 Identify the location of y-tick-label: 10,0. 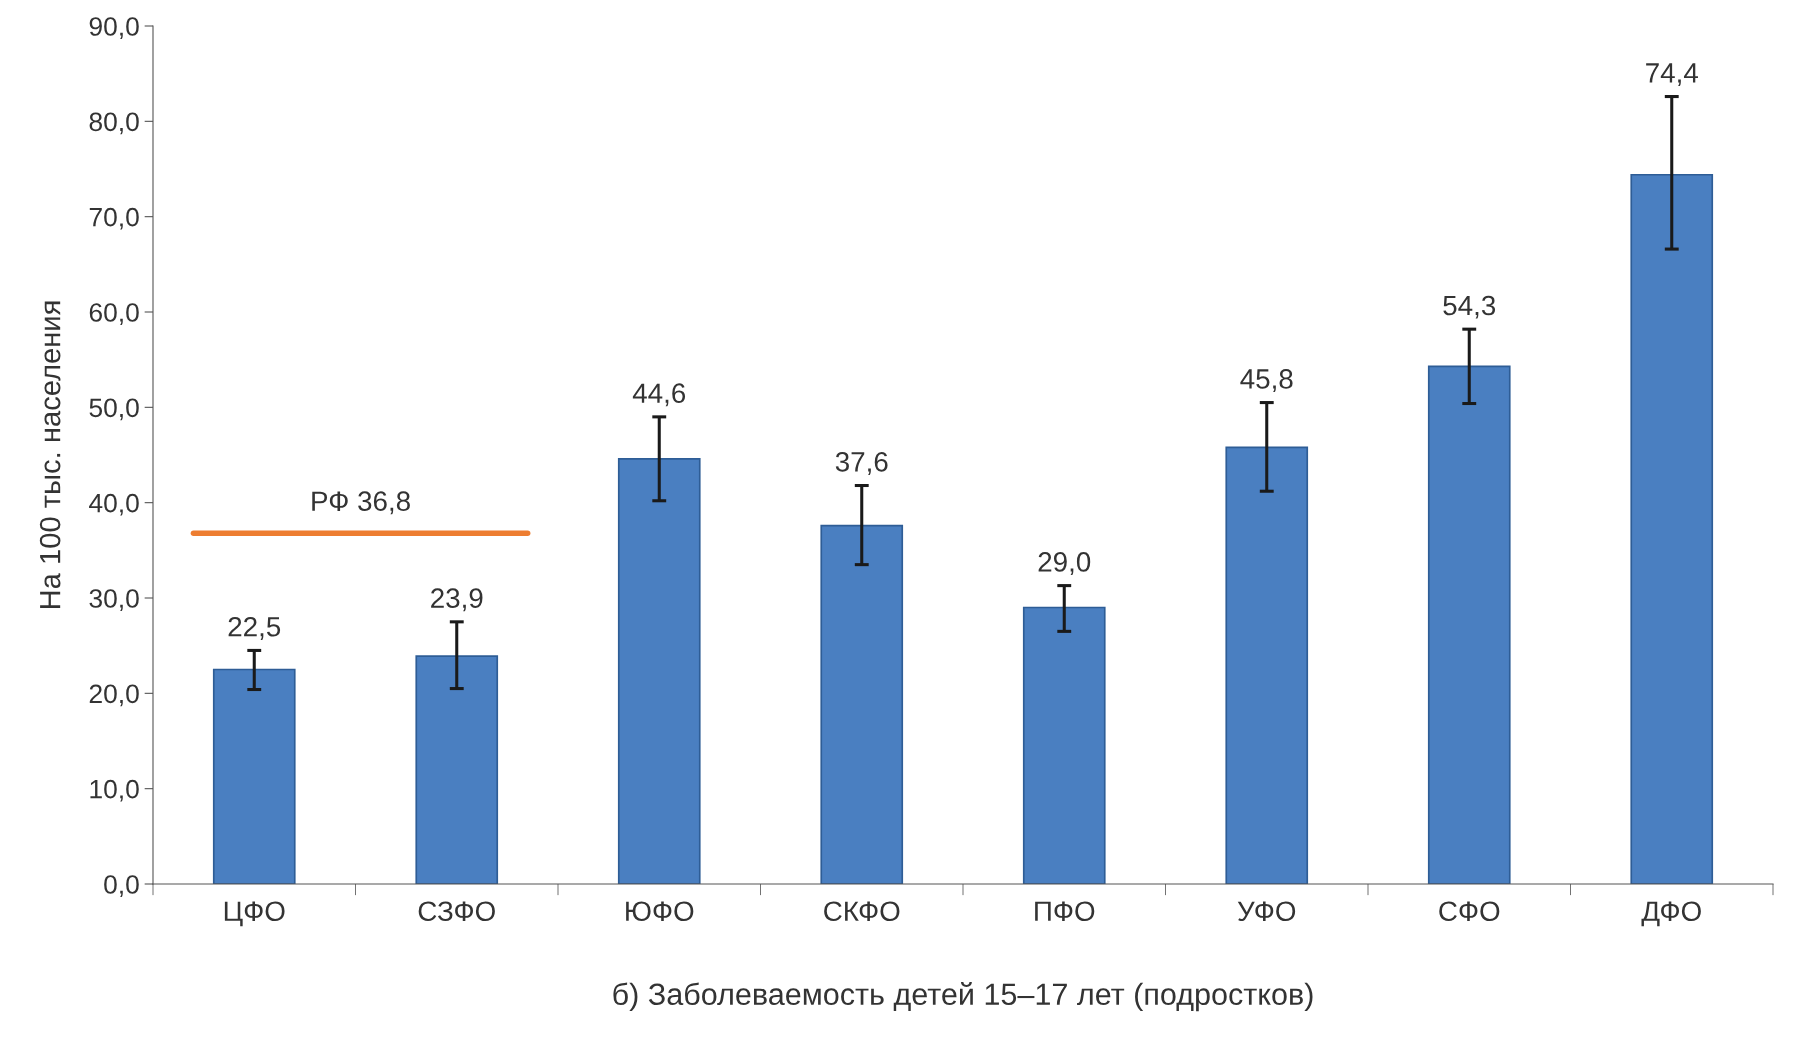
(114, 790).